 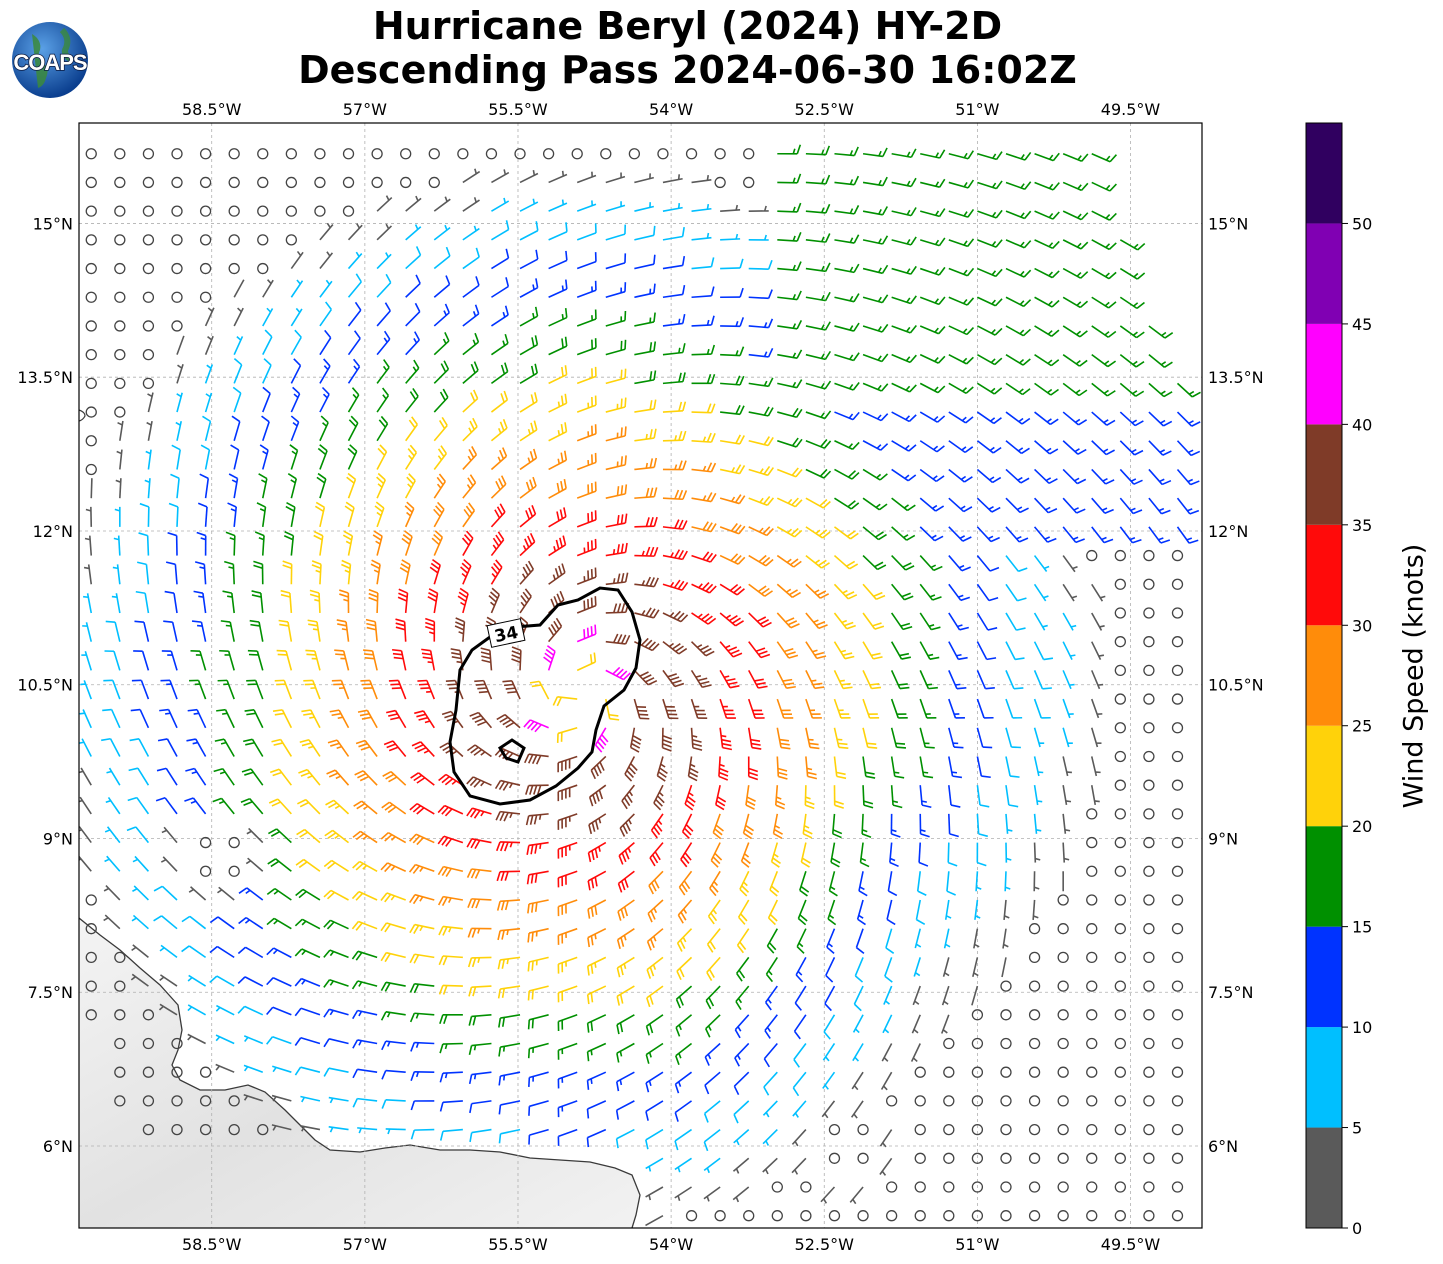 What do you see at coordinates (50, 62) in the screenshot?
I see `logo-text: COAPS` at bounding box center [50, 62].